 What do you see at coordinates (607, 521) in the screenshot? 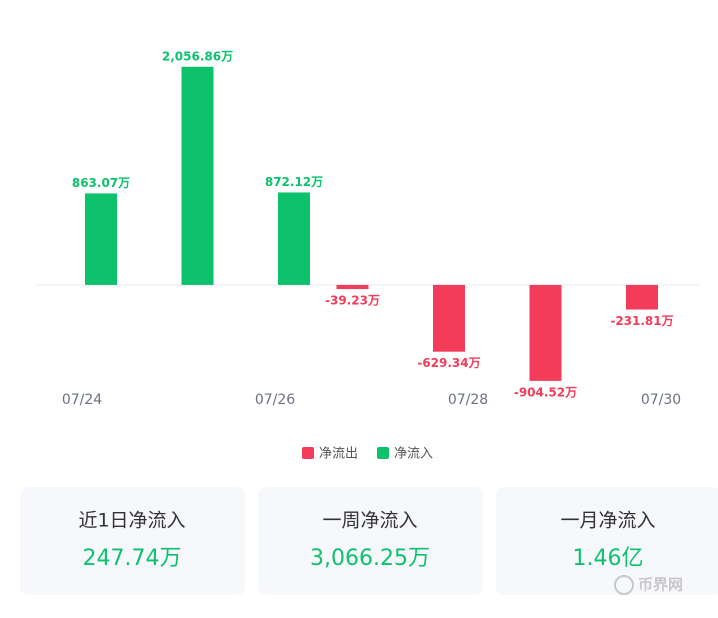
I see `card-label: 一月净流入` at bounding box center [607, 521].